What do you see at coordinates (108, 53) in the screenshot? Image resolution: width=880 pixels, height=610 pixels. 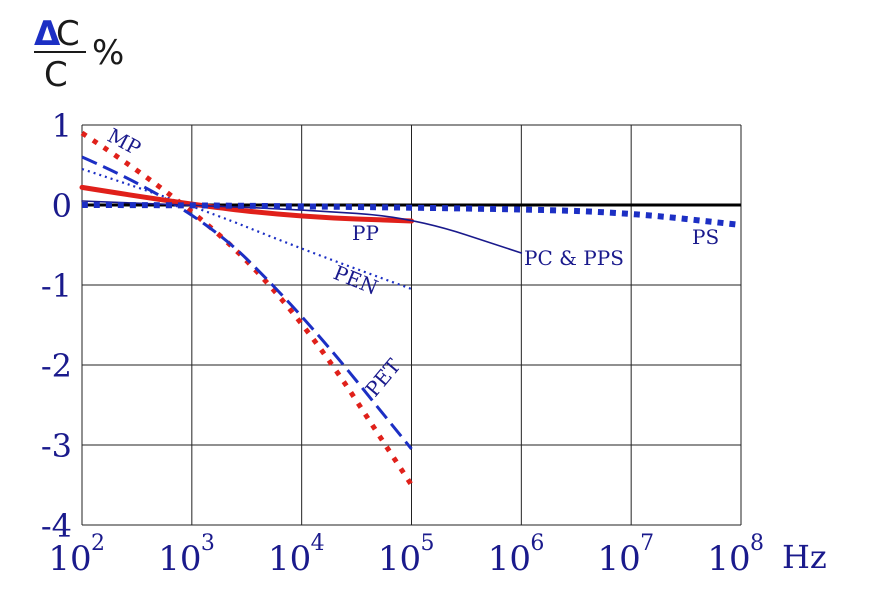 I see `y-axis-label-unit: %` at bounding box center [108, 53].